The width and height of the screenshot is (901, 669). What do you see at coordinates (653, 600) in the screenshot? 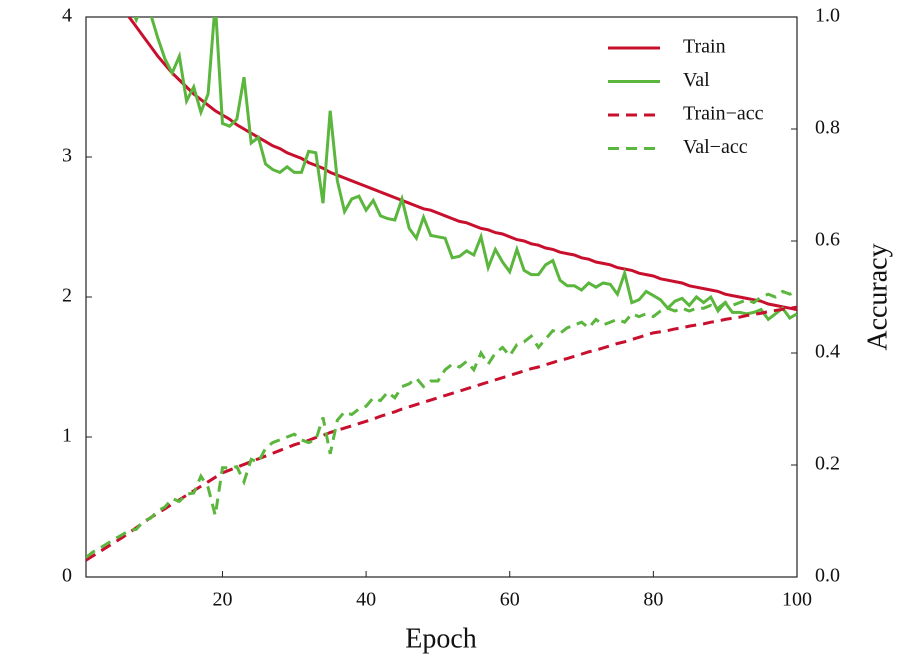
I see `x-tick-label: 80` at bounding box center [653, 600].